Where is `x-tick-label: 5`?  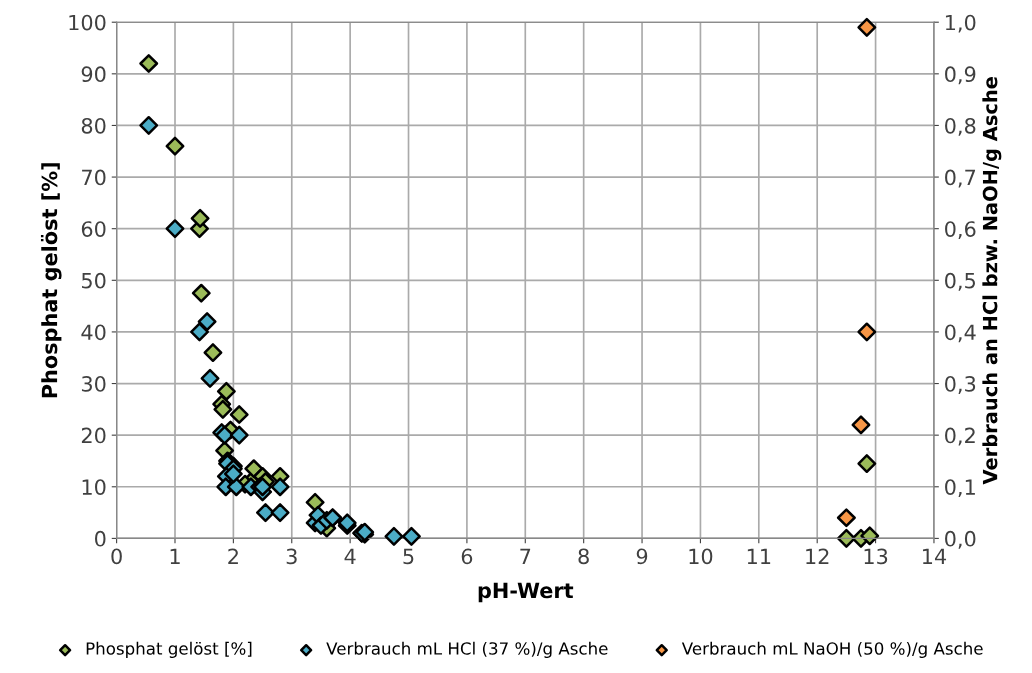 x-tick-label: 5 is located at coordinates (408, 556).